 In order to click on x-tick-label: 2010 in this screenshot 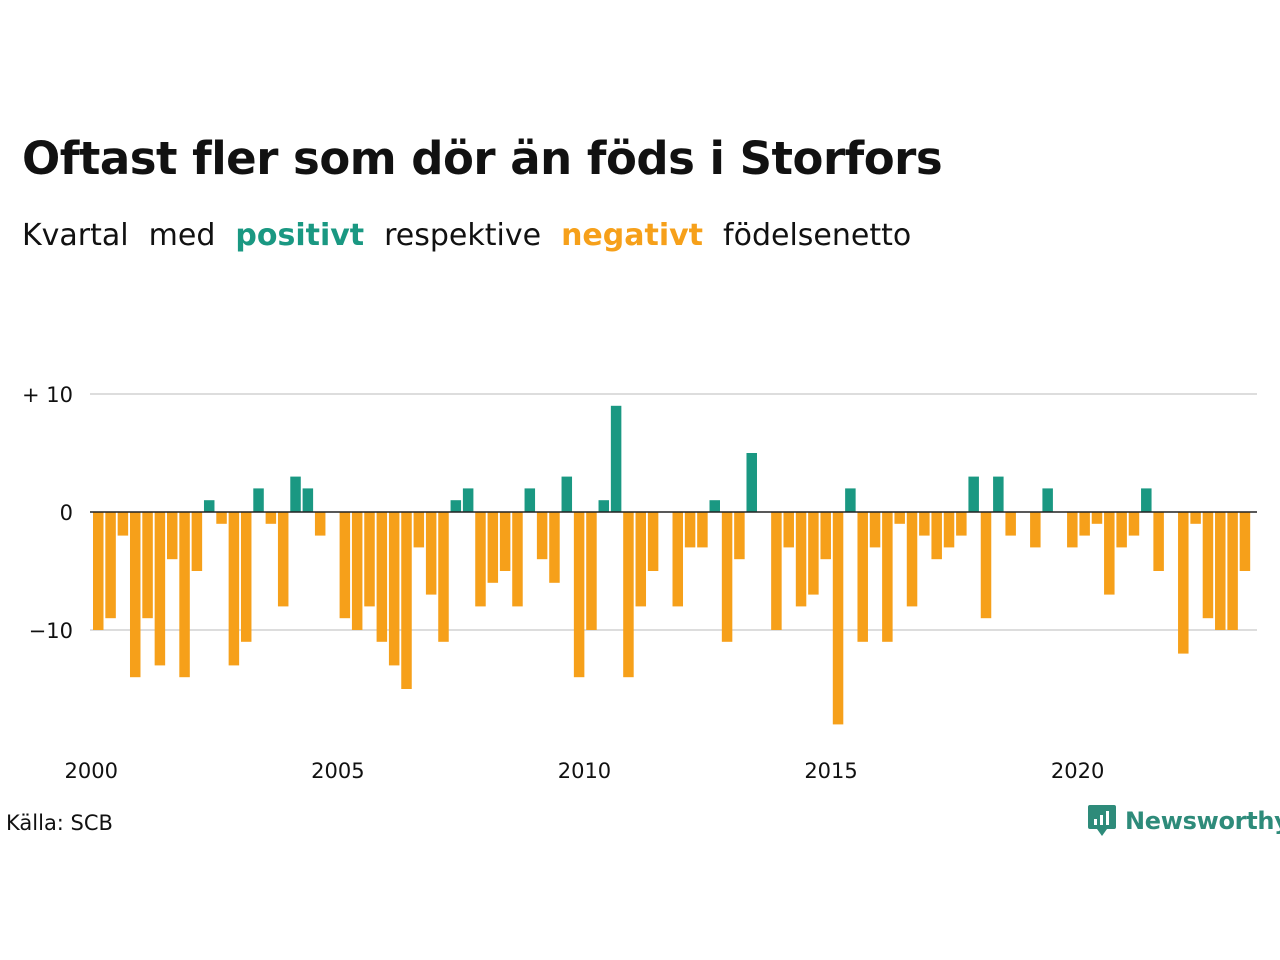, I will do `click(584, 771)`.